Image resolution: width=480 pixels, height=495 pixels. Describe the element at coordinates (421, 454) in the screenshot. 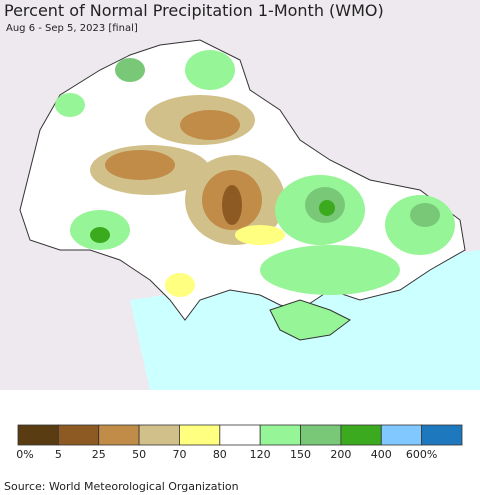

I see `legend-label: 600%` at that location.